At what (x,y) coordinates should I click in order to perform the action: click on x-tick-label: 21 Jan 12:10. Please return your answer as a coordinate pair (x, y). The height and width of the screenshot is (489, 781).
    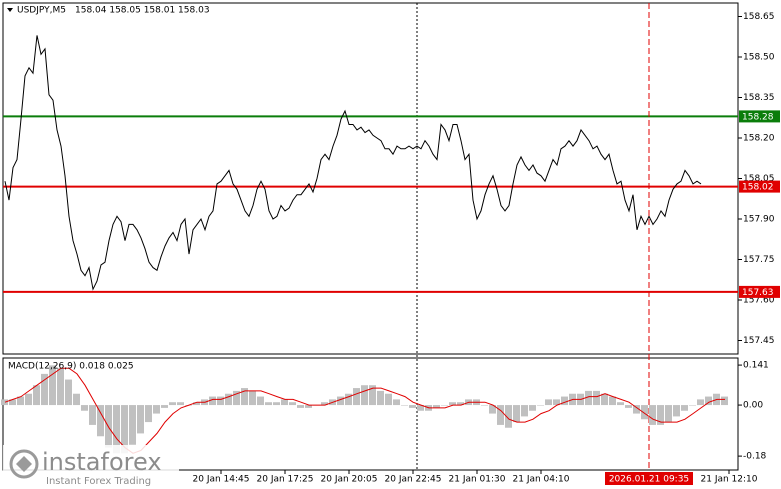
    Looking at the image, I should click on (729, 480).